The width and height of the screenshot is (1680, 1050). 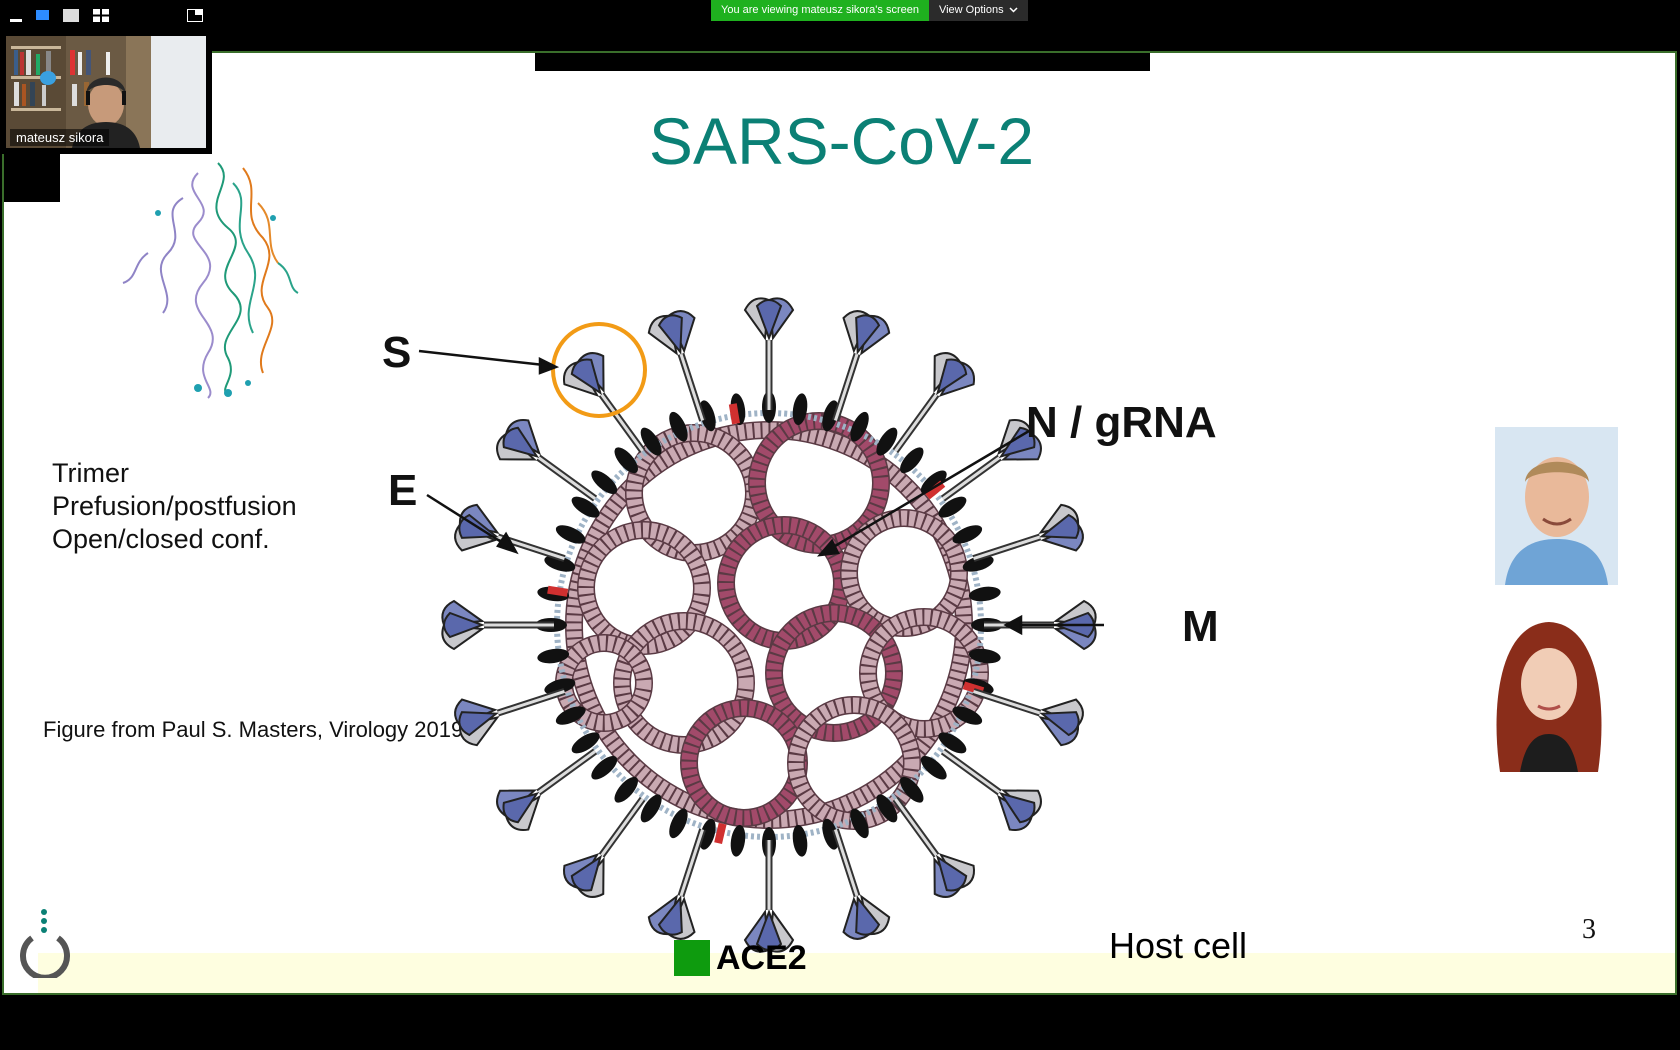 What do you see at coordinates (971, 10) in the screenshot?
I see `view-options-label: View Options` at bounding box center [971, 10].